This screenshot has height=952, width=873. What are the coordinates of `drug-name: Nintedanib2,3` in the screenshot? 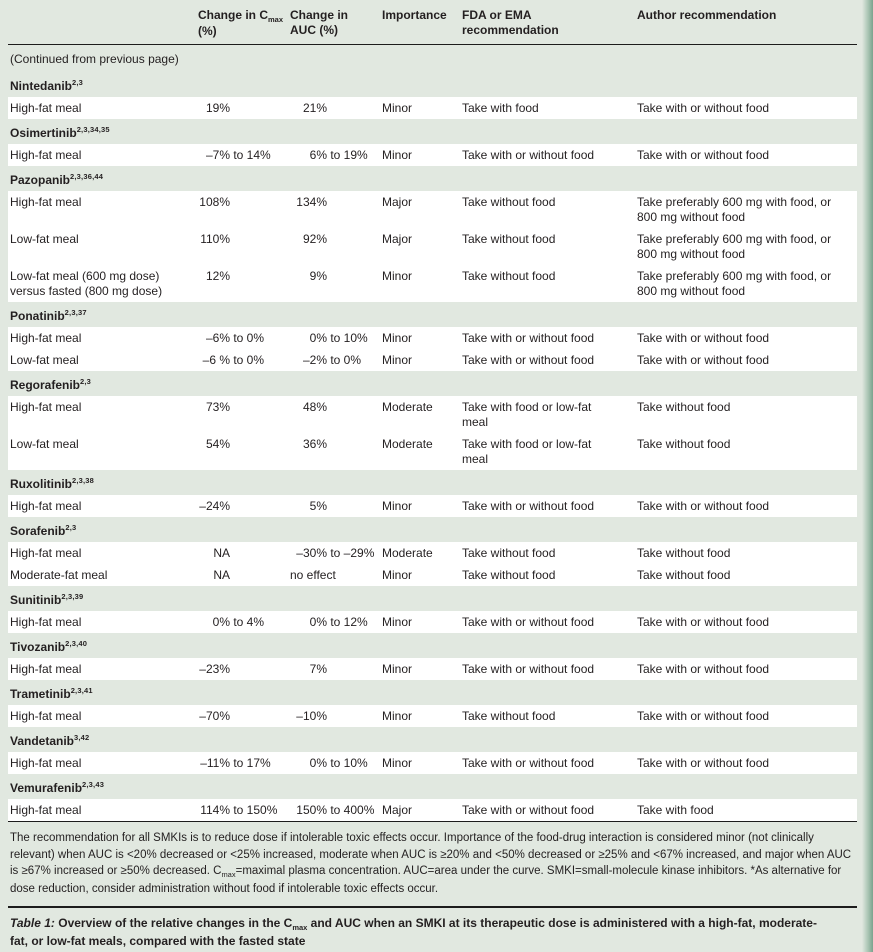 It's located at (102, 86).